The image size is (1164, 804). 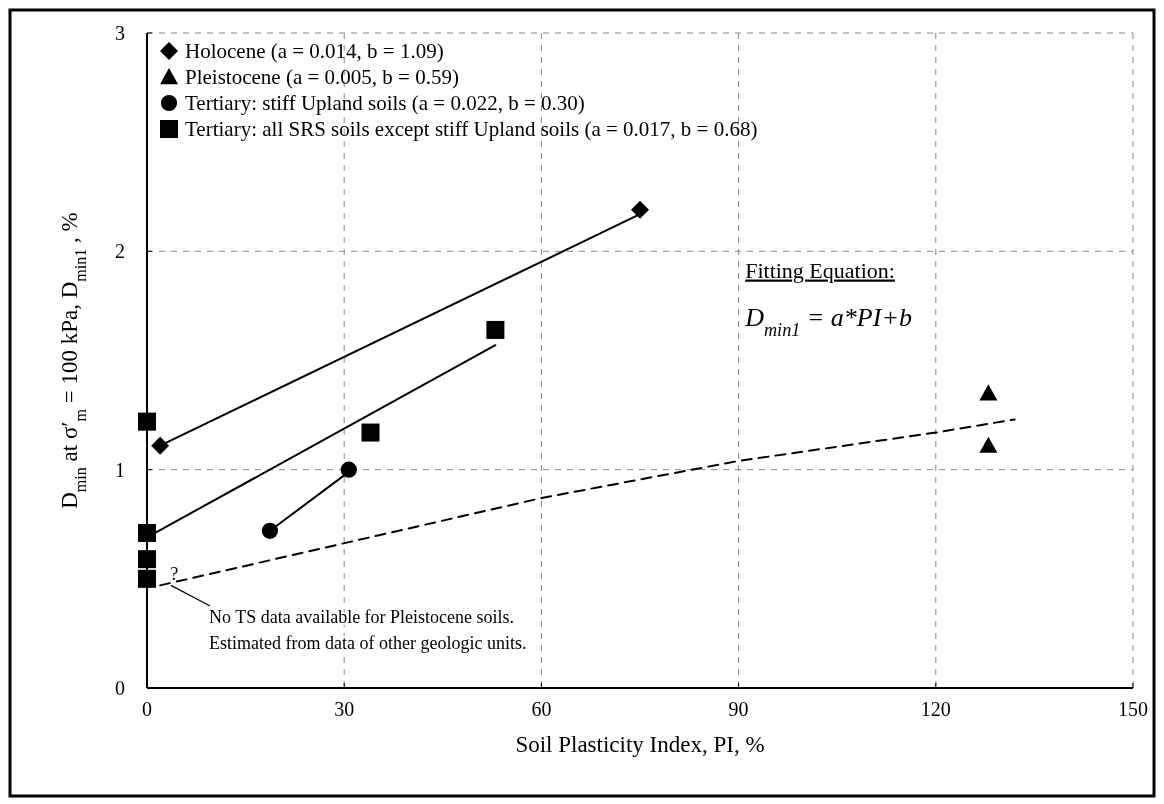 I want to click on legend-label: Holocene (a = 0.014, b = 1.09), so click(x=314, y=51).